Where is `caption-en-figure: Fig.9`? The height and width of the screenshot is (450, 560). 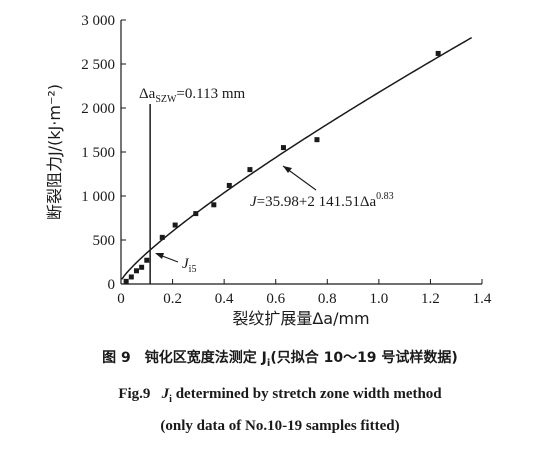
caption-en-figure: Fig.9 is located at coordinates (134, 394).